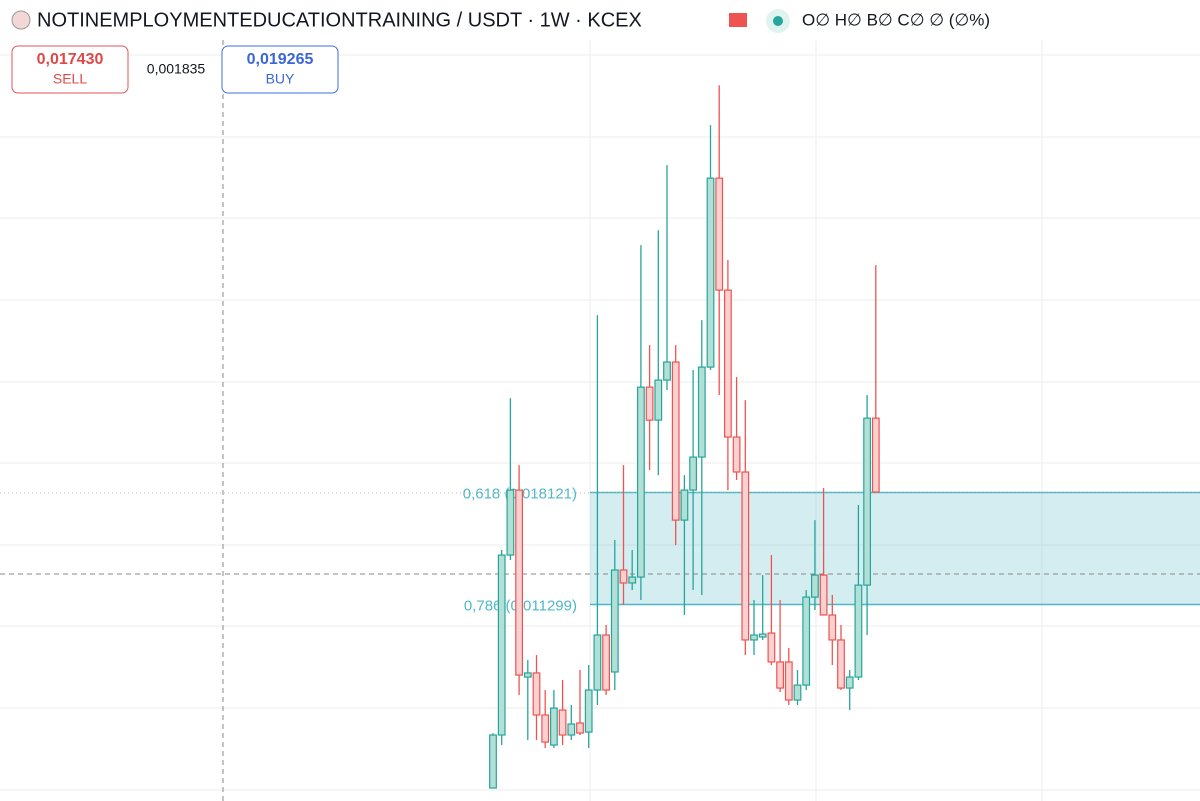 Image resolution: width=1200 pixels, height=801 pixels. I want to click on fib-zone, so click(895, 548).